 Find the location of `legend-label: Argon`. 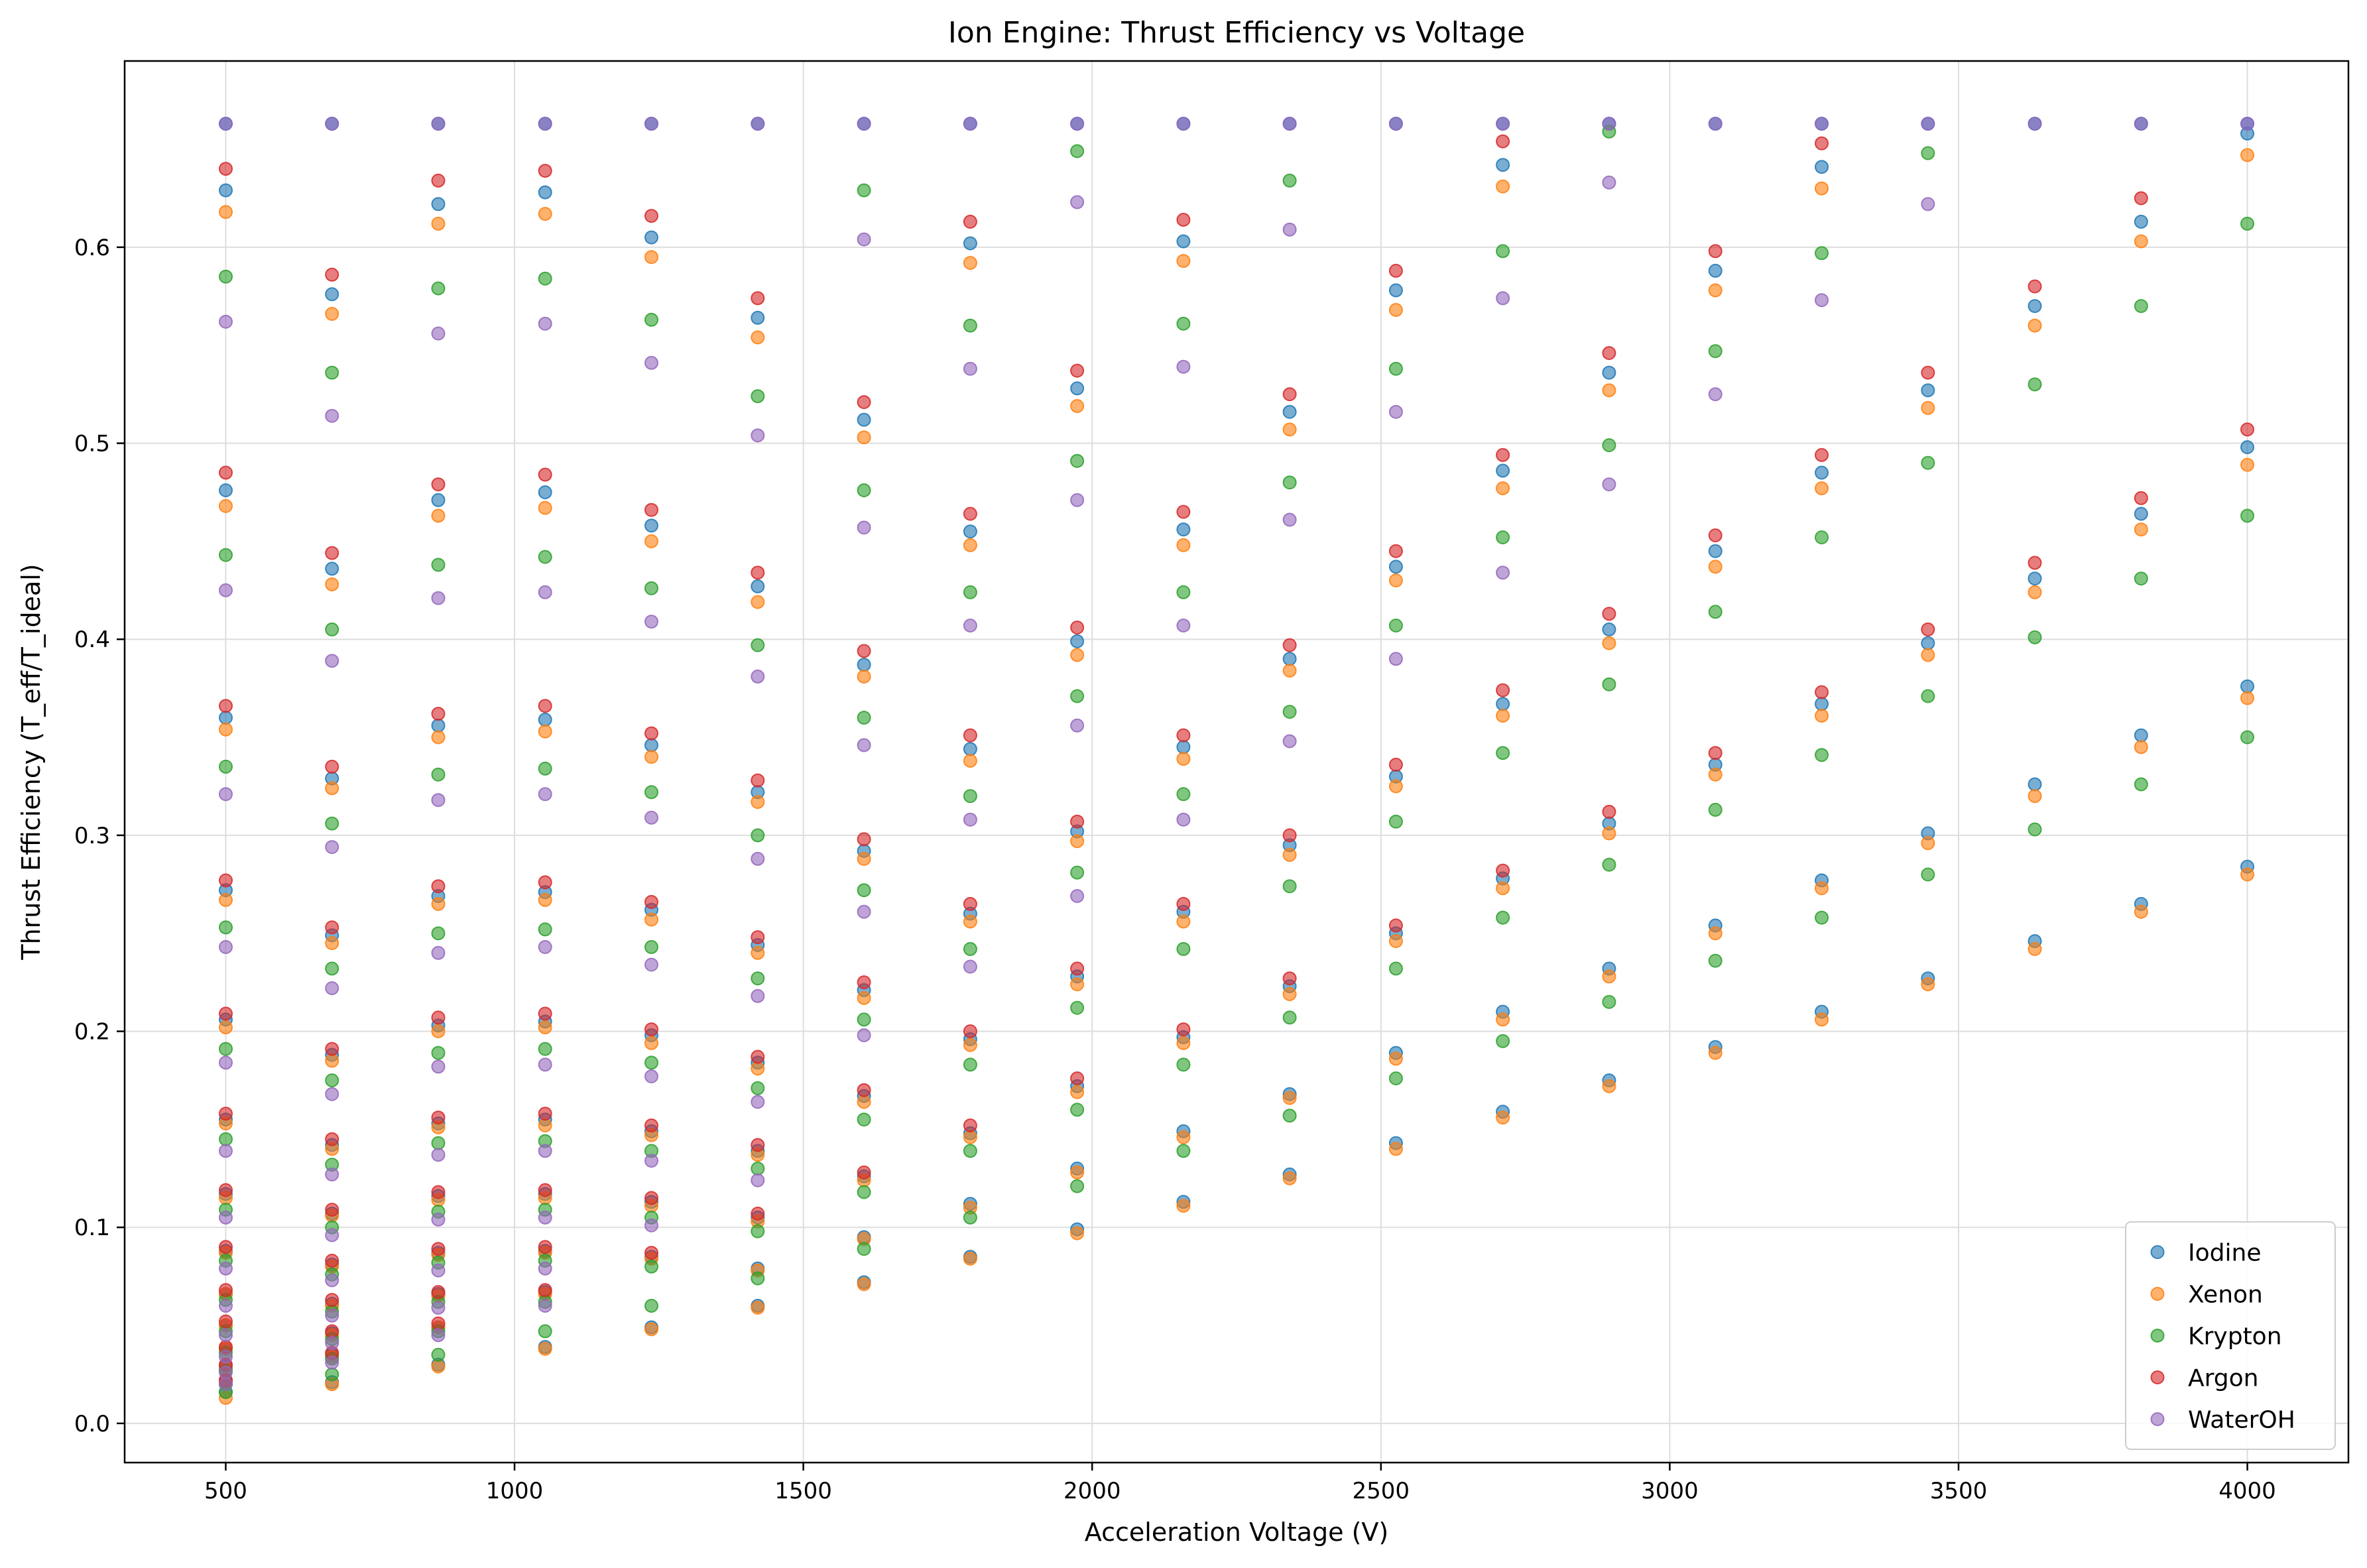

legend-label: Argon is located at coordinates (2223, 1378).